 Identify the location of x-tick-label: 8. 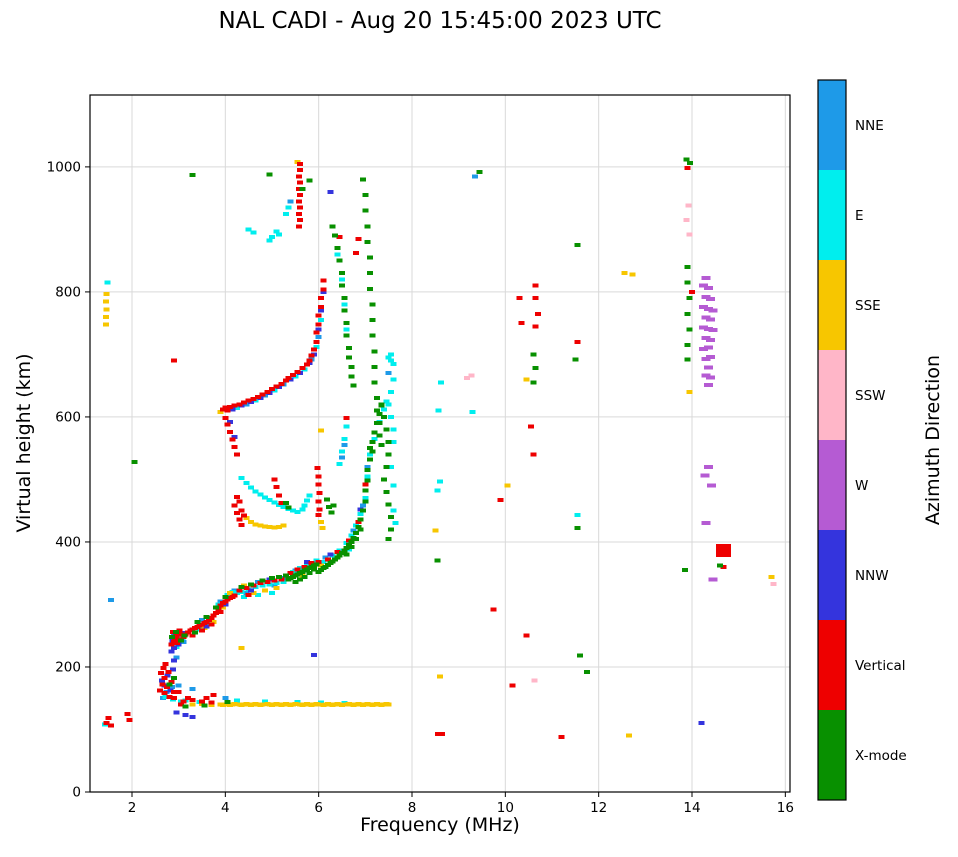
(412, 808).